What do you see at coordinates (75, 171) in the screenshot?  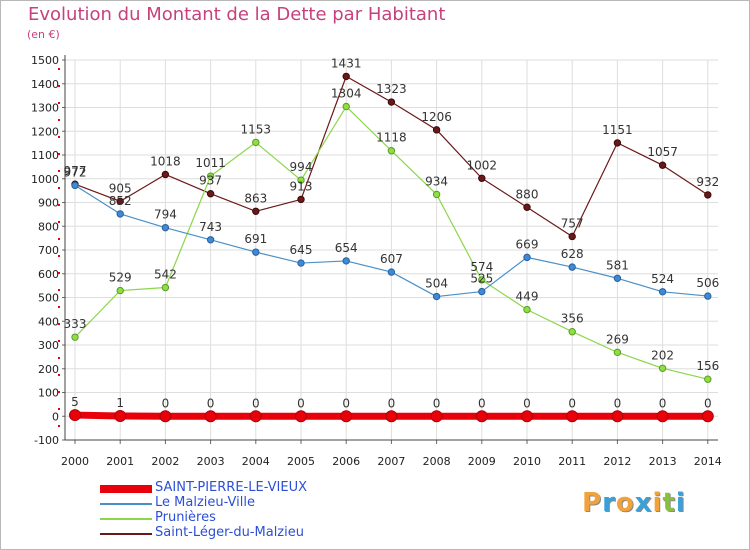 I see `data-label: 977` at bounding box center [75, 171].